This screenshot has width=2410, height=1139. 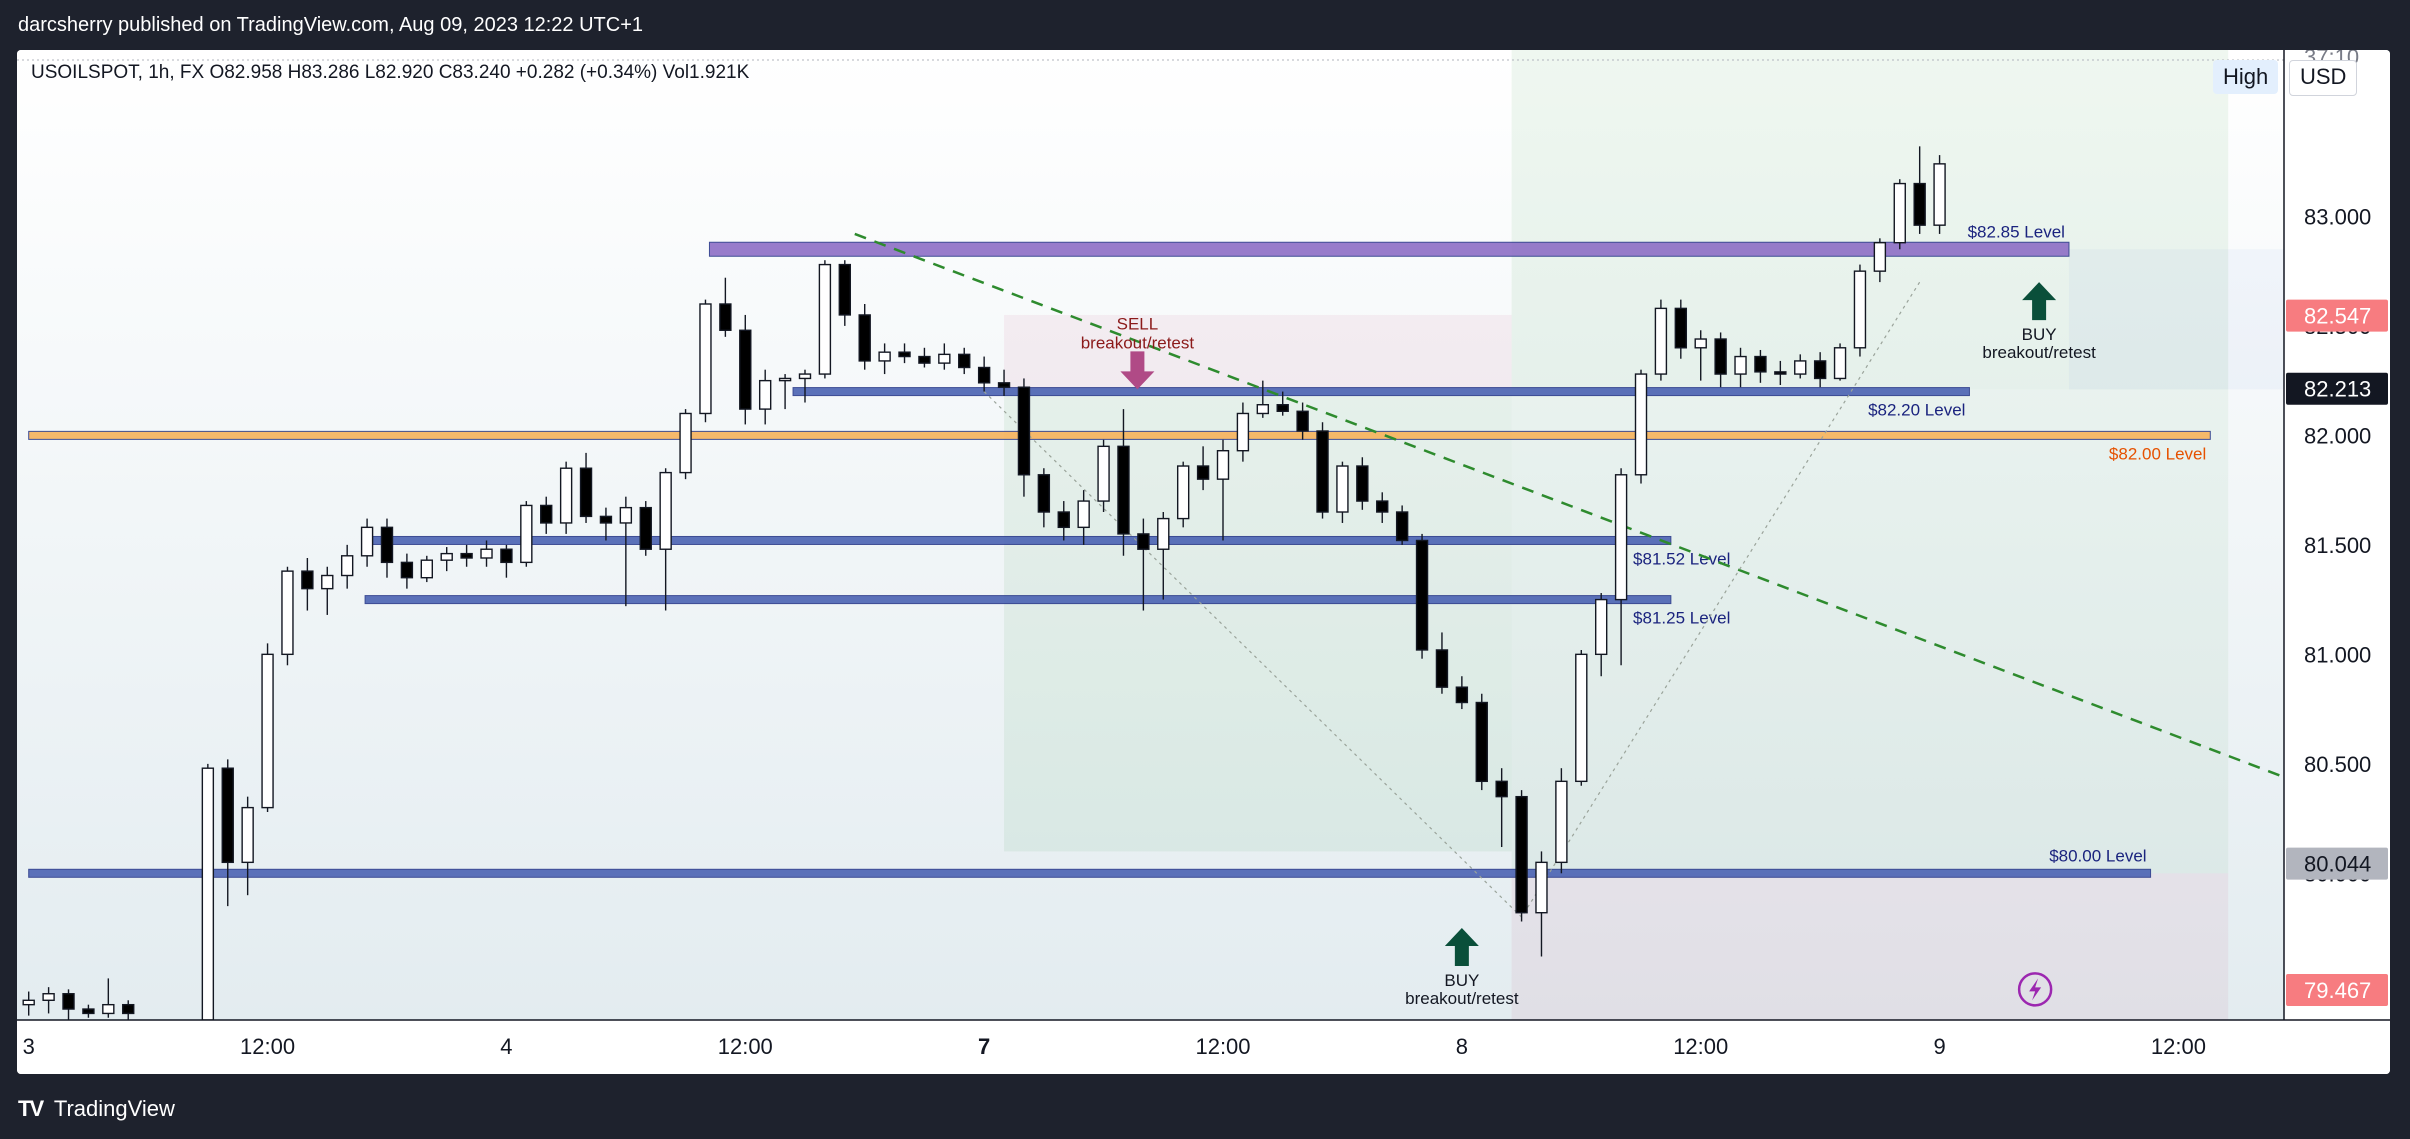 What do you see at coordinates (96, 1109) in the screenshot?
I see `tradingview-brand: TV TradingView` at bounding box center [96, 1109].